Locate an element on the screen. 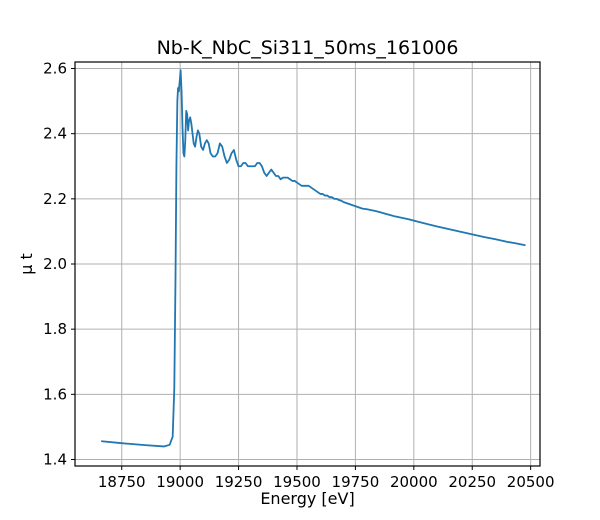  x-tick-label: 20000 is located at coordinates (414, 482).